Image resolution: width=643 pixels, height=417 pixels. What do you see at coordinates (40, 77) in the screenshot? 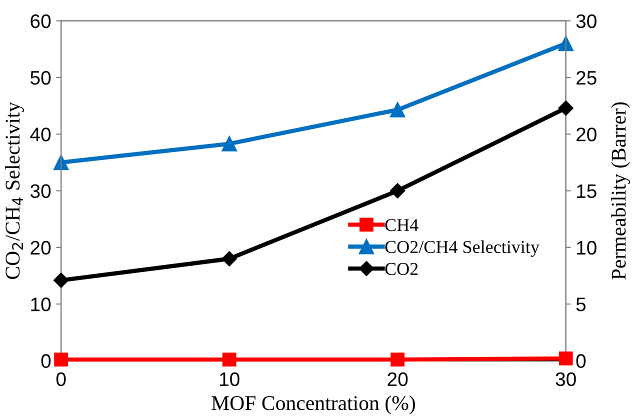
I see `y-tick-label: 50` at bounding box center [40, 77].